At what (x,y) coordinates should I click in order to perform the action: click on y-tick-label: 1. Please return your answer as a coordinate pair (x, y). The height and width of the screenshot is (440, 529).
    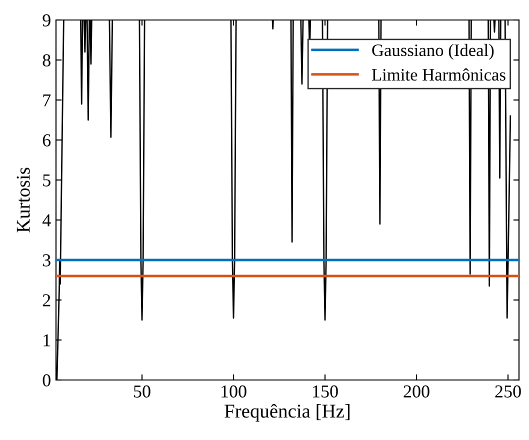
    Looking at the image, I should click on (47, 340).